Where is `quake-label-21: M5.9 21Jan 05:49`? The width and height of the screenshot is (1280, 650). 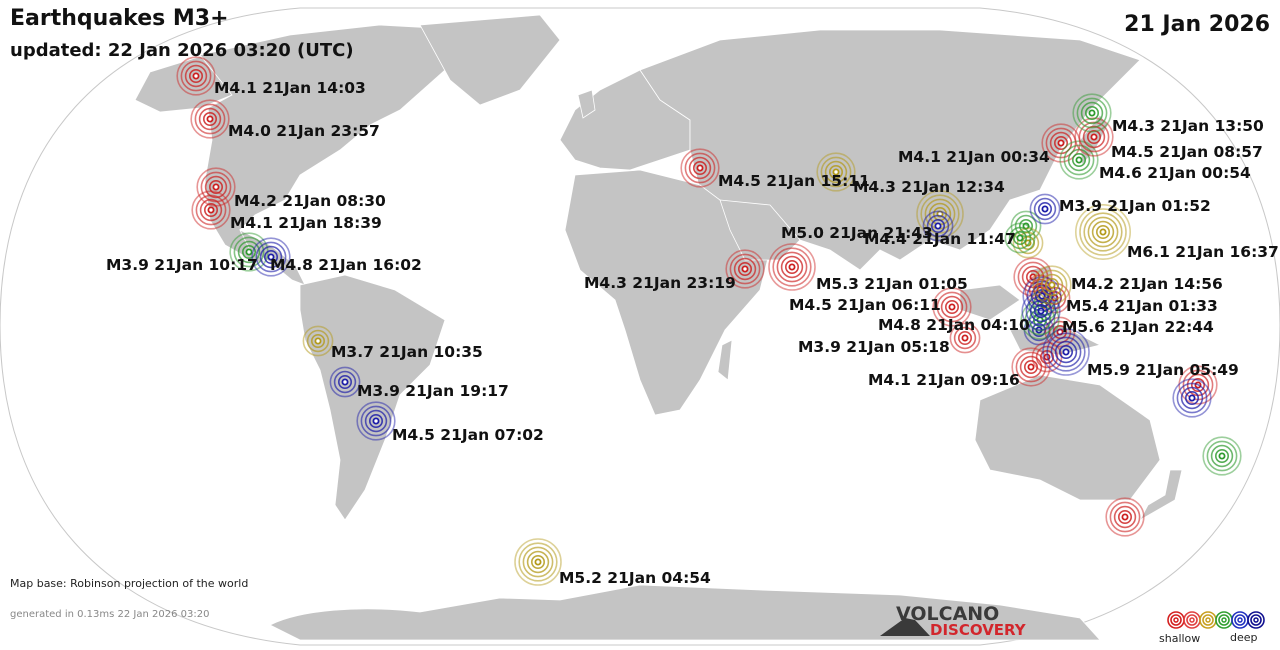 quake-label-21: M5.9 21Jan 05:49 is located at coordinates (1163, 370).